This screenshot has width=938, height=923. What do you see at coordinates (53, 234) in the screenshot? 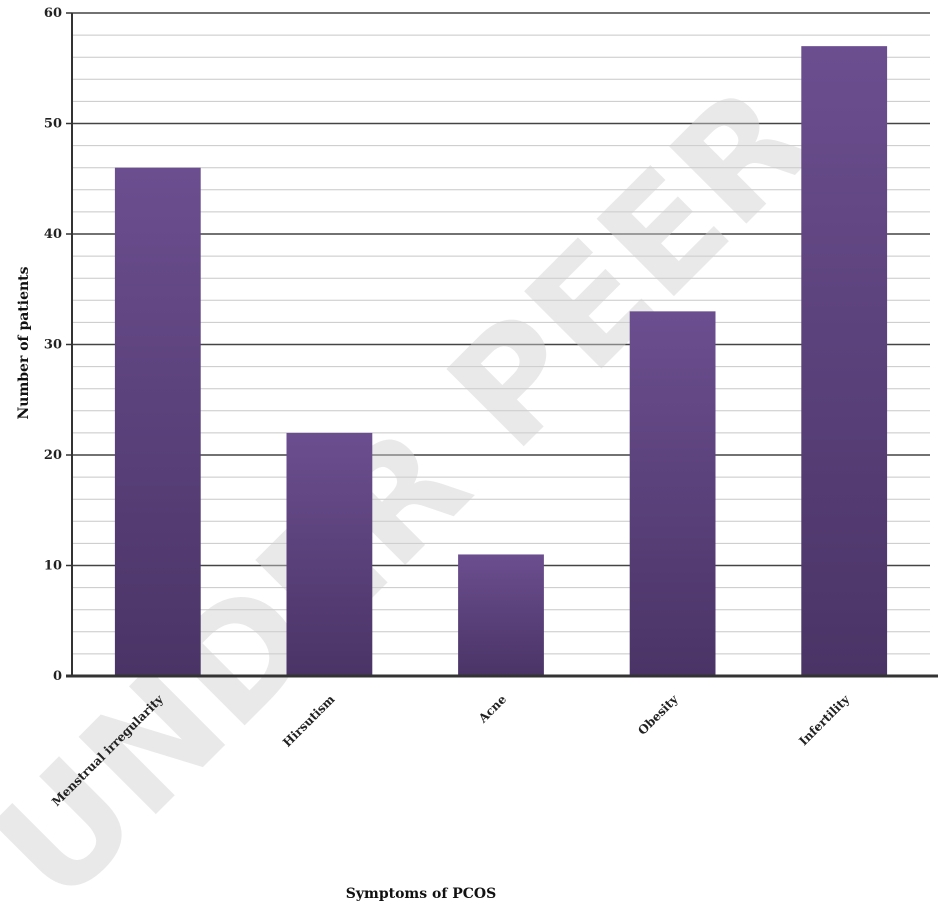
I see `y-tick-label: 40` at bounding box center [53, 234].